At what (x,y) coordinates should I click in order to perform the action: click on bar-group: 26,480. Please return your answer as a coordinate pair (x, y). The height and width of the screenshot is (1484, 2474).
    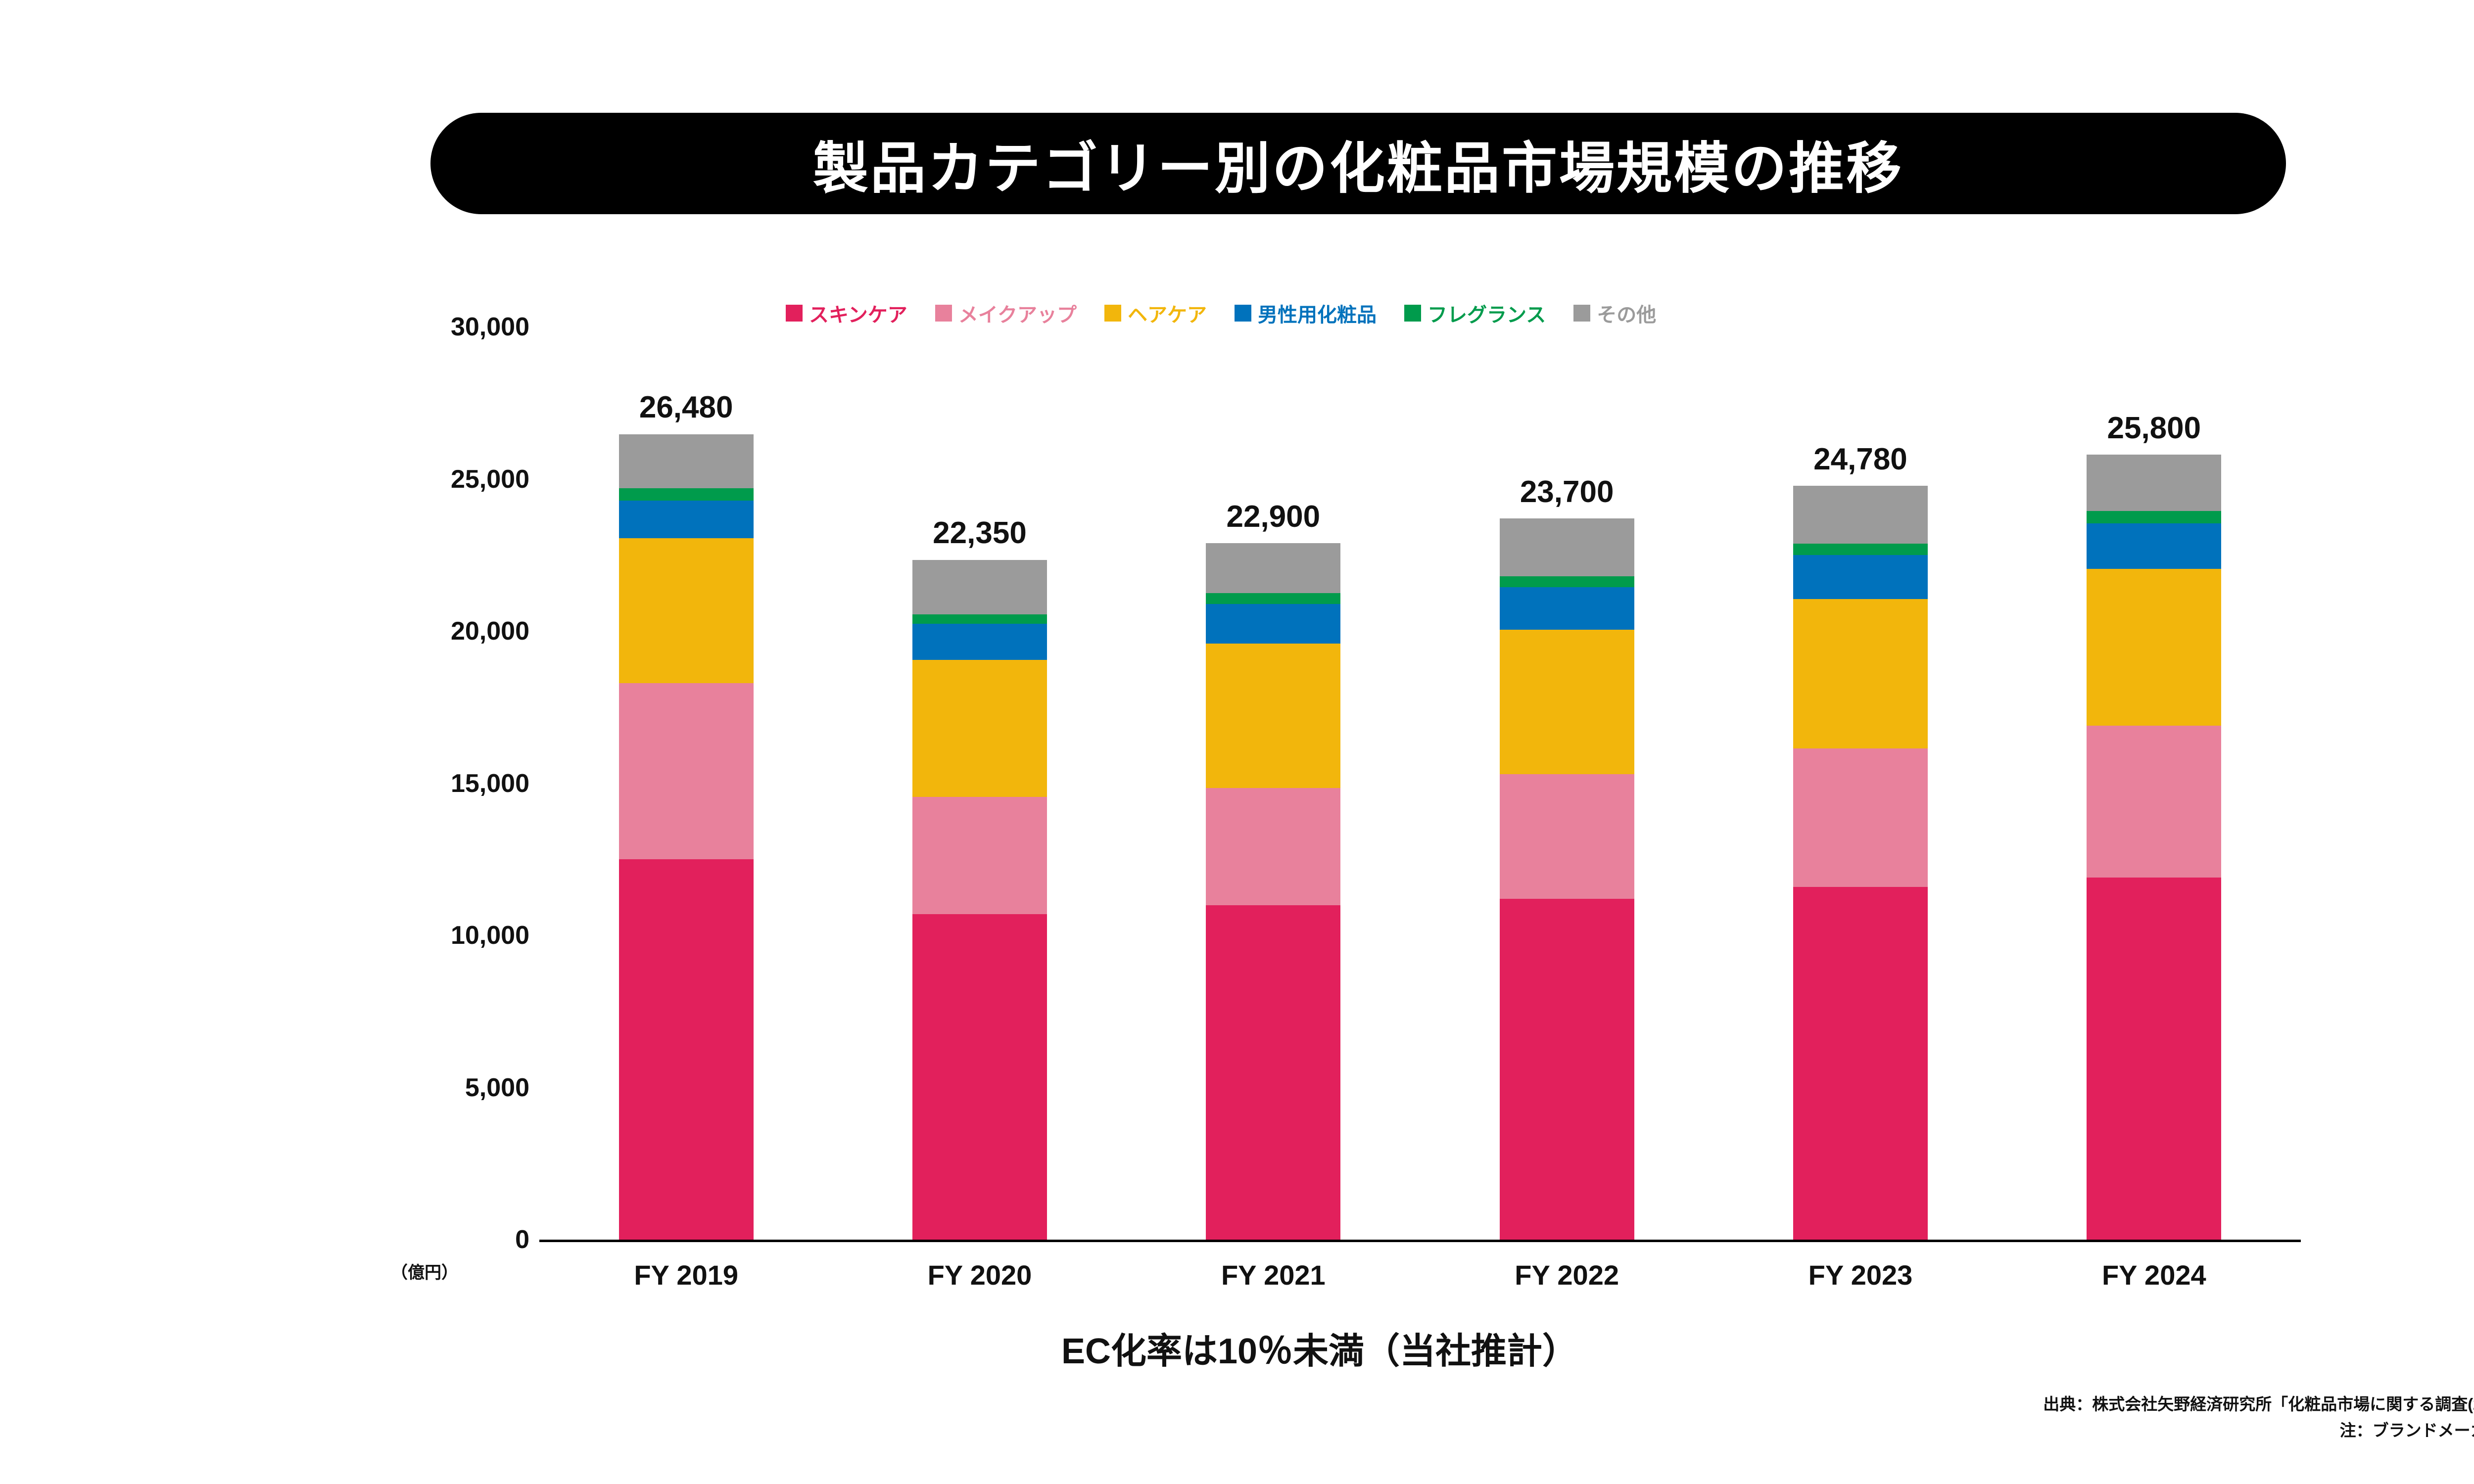
    Looking at the image, I should click on (686, 778).